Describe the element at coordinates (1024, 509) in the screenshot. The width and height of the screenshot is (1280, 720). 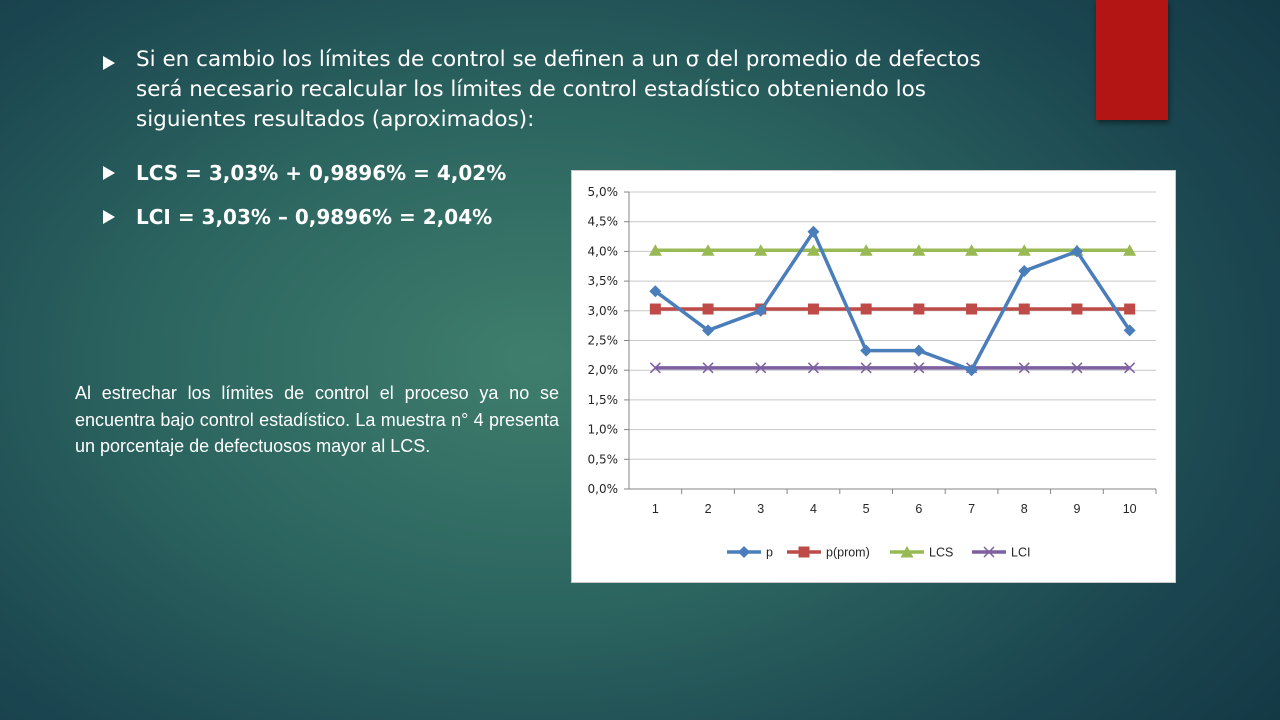
I see `x-tick-label: 8` at that location.